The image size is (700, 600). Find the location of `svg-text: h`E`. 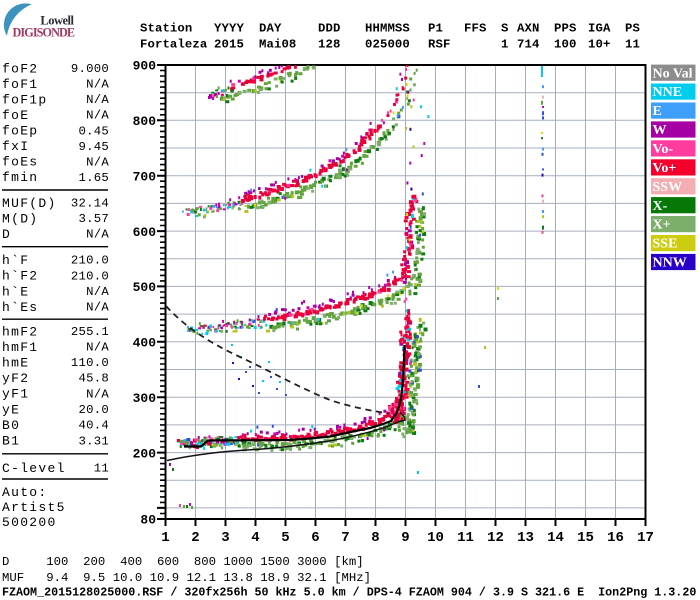

svg-text: h`E is located at coordinates (15, 291).